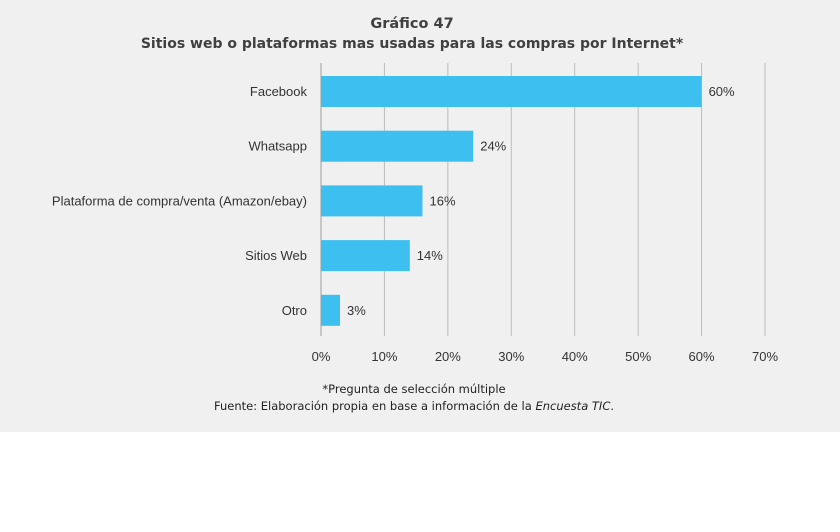 This screenshot has height=532, width=840. I want to click on footnote: *Pregunta de selección múltiple, so click(413, 389).